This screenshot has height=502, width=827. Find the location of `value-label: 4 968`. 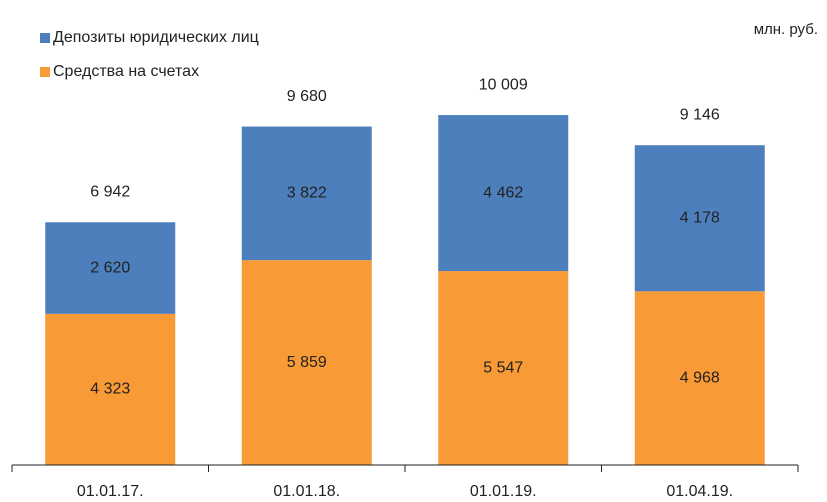

value-label: 4 968 is located at coordinates (700, 377).